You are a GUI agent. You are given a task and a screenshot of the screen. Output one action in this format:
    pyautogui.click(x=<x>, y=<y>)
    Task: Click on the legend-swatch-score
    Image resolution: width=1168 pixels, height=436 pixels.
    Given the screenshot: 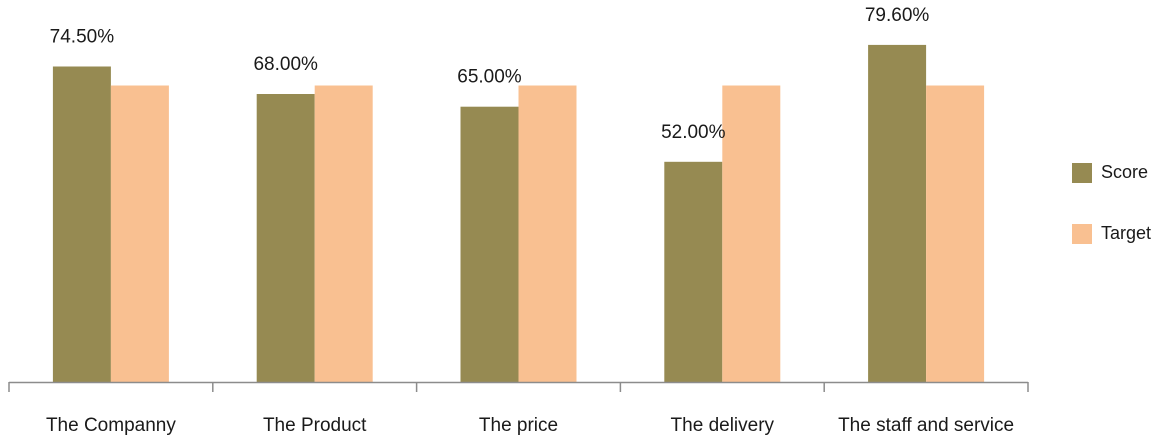 What is the action you would take?
    pyautogui.click(x=1082, y=173)
    